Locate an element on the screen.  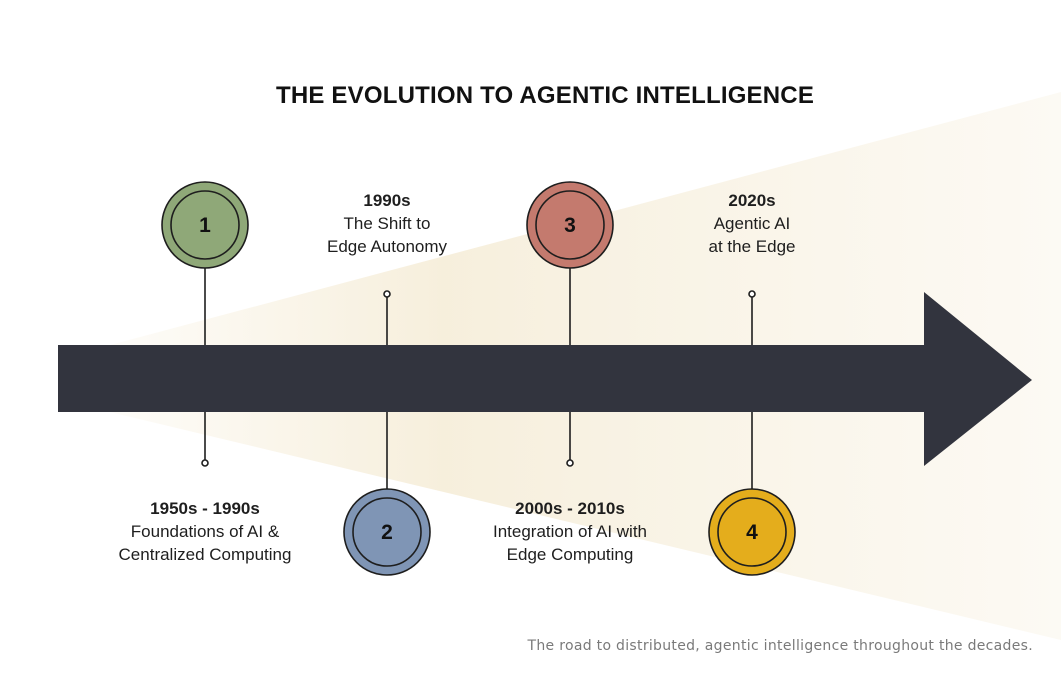
stage-4-period: 2020s is located at coordinates (752, 200).